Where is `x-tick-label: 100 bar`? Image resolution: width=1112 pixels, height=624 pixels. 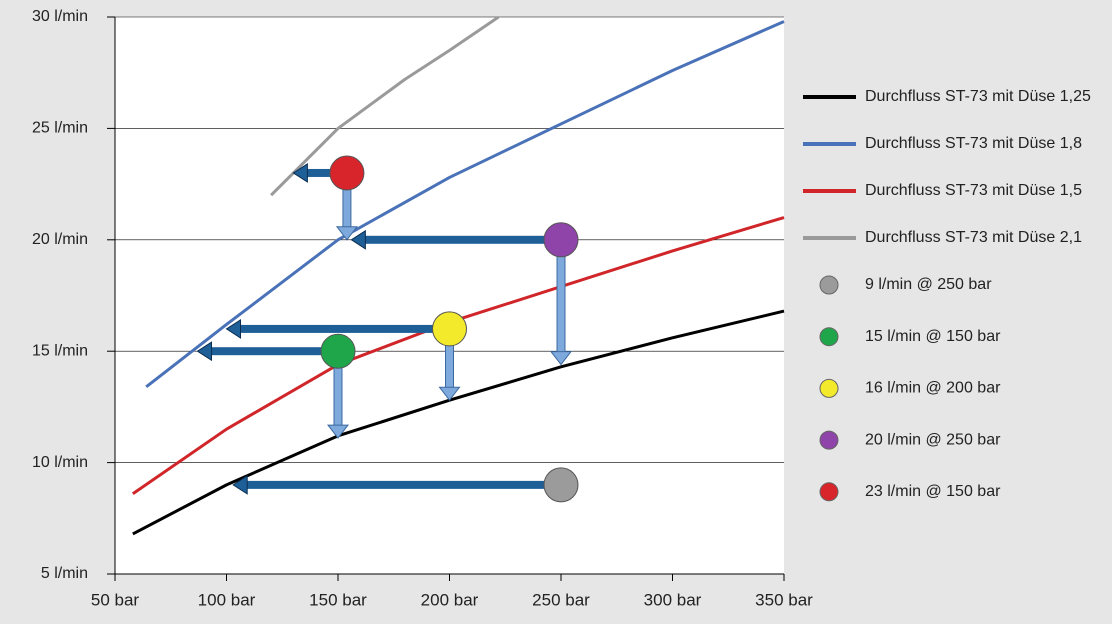 x-tick-label: 100 bar is located at coordinates (227, 599).